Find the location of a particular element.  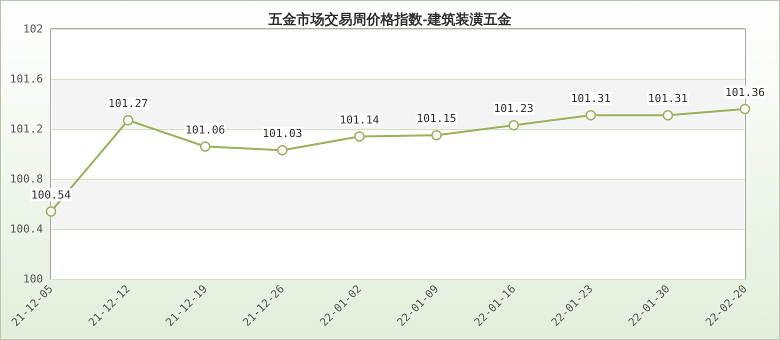

y-tick-label: 100 is located at coordinates (33, 279).